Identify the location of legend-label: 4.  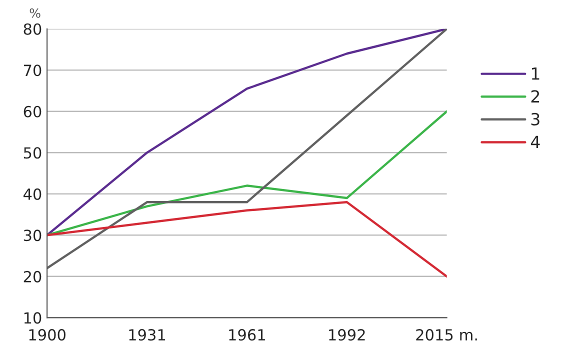
(535, 142).